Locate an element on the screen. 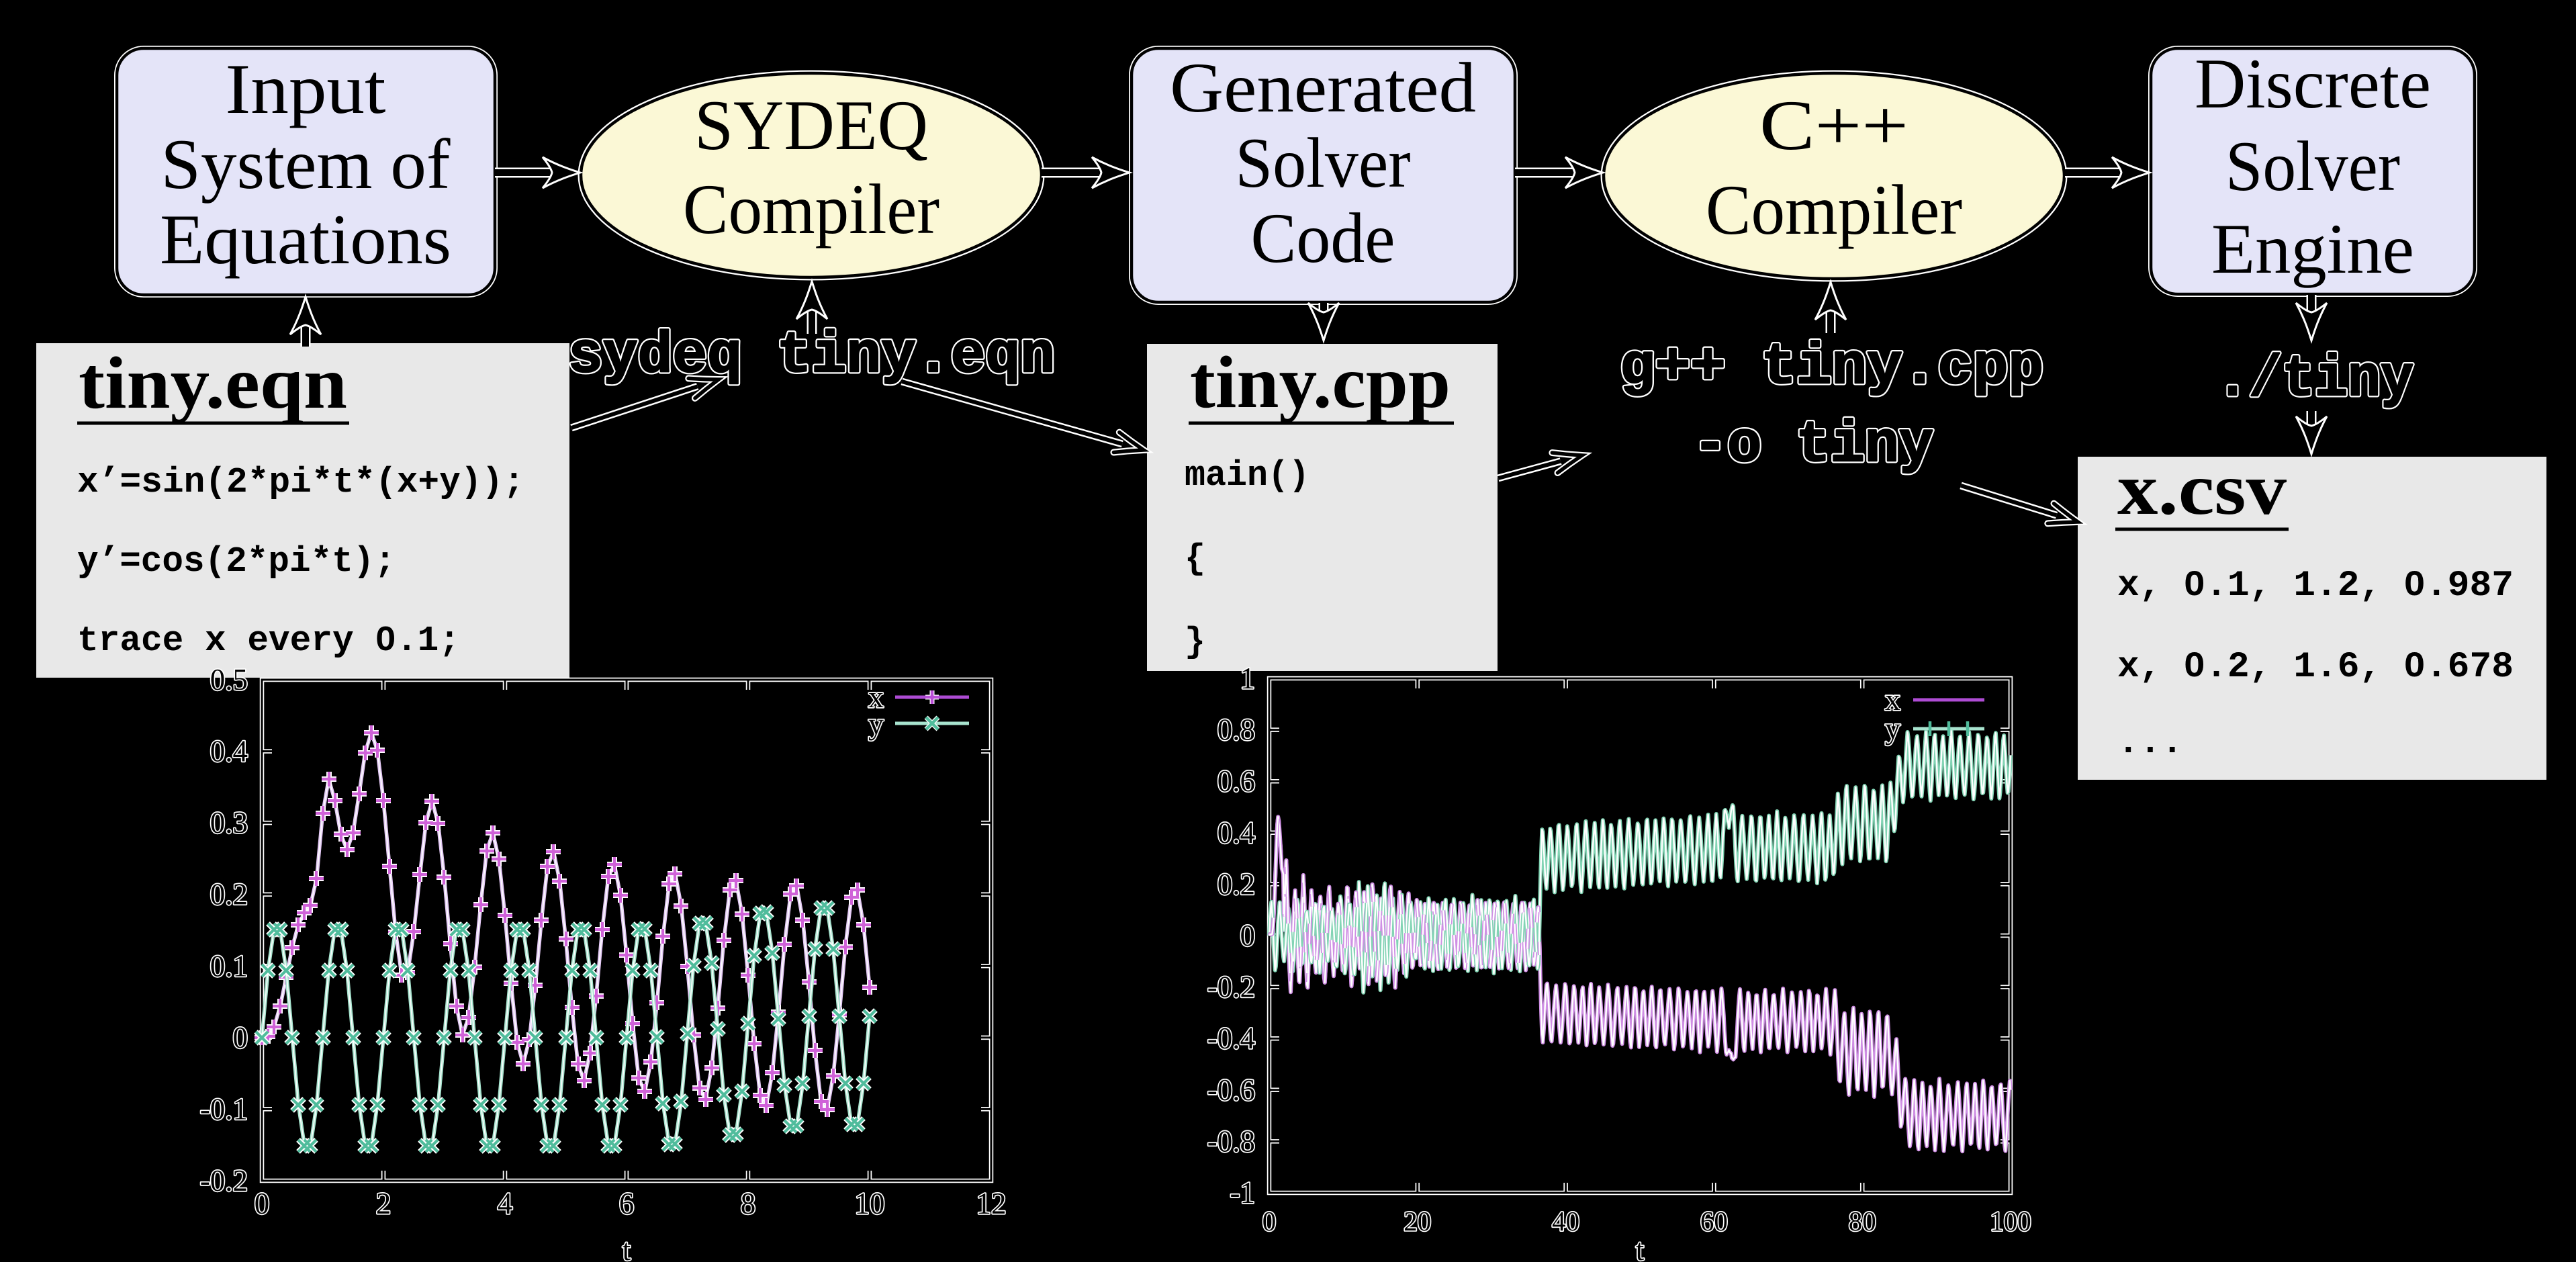 This screenshot has height=1262, width=2576. svg-text: g++ tiny.cpp is located at coordinates (1831, 367).